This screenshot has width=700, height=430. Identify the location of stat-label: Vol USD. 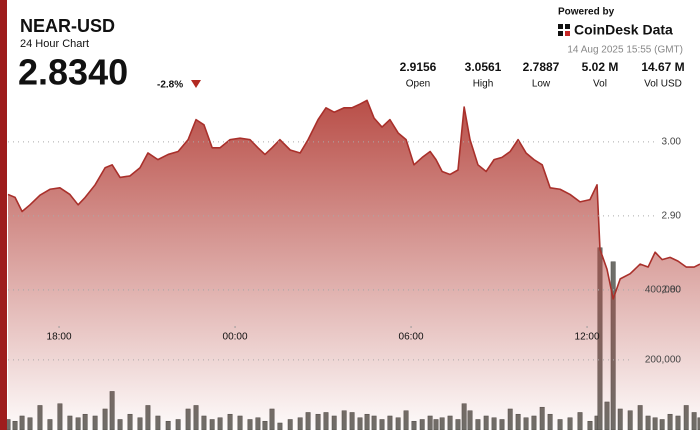
(663, 84).